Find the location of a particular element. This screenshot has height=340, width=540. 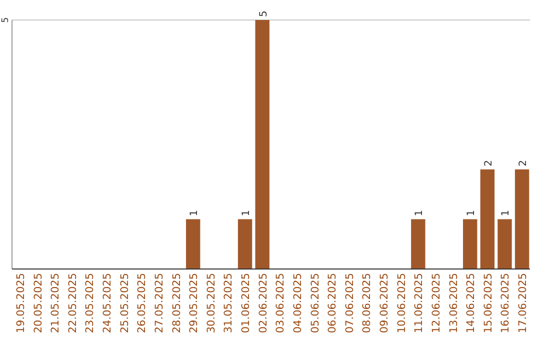

x-tick-label: 25.05.2025 is located at coordinates (124, 303).